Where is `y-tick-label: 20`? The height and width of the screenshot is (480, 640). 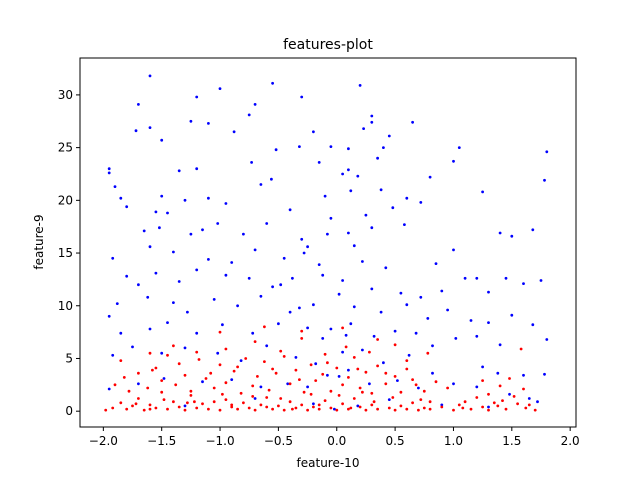
y-tick-label: 20 is located at coordinates (65, 200).